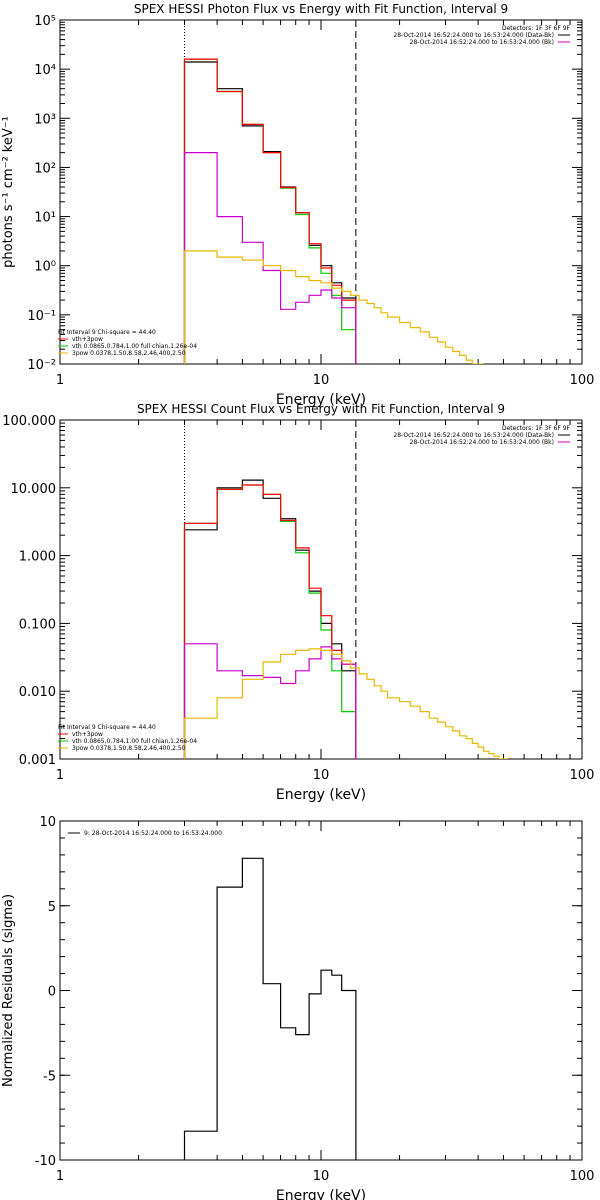  What do you see at coordinates (29, 421) in the screenshot?
I see `y-tick-label: 100.000` at bounding box center [29, 421].